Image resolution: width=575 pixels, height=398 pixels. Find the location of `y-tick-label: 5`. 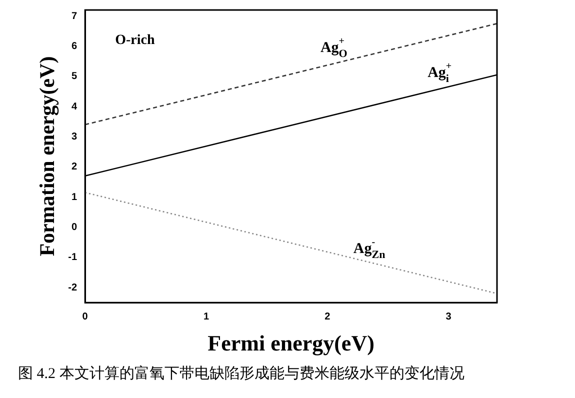

y-tick-label: 5 is located at coordinates (75, 76).